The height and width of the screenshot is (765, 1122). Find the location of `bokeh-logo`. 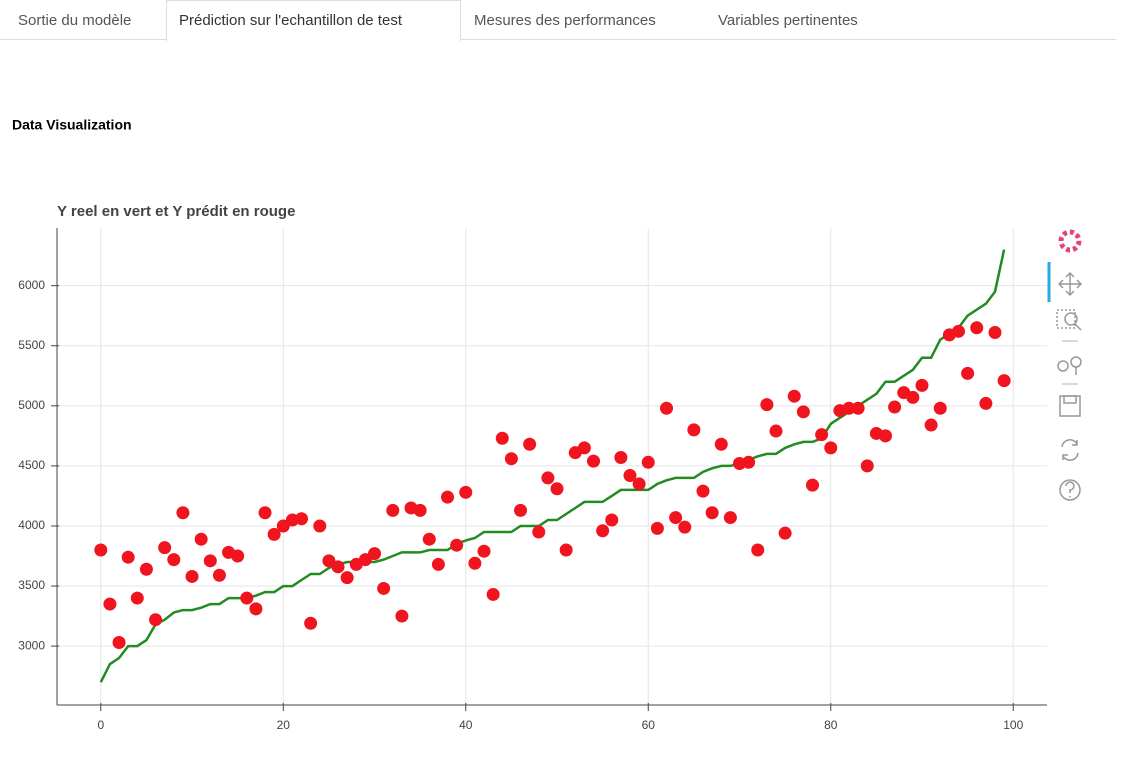

bokeh-logo is located at coordinates (1070, 241).